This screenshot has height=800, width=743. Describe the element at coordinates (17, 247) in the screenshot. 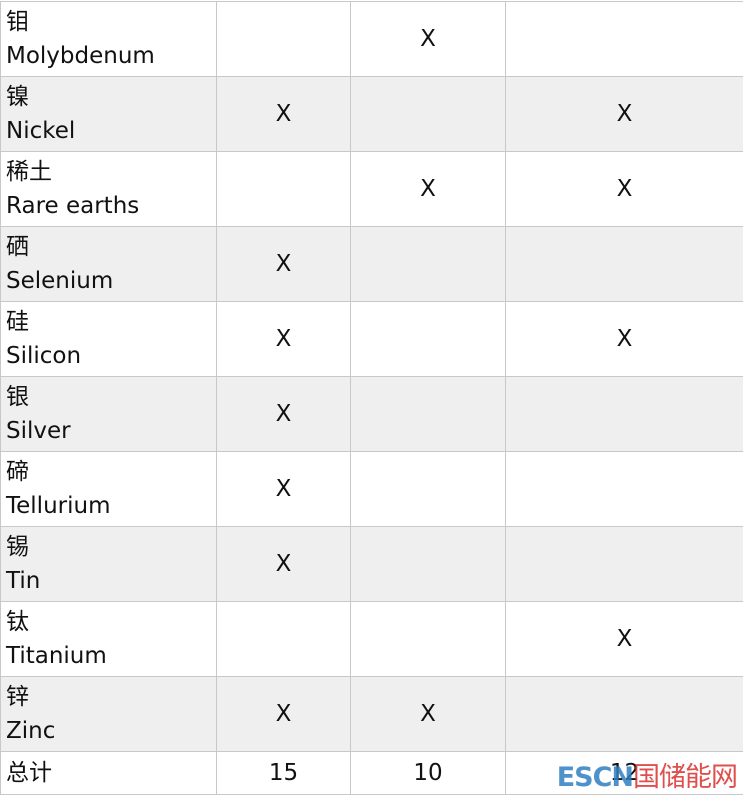

I see `material-zh: 硒` at that location.